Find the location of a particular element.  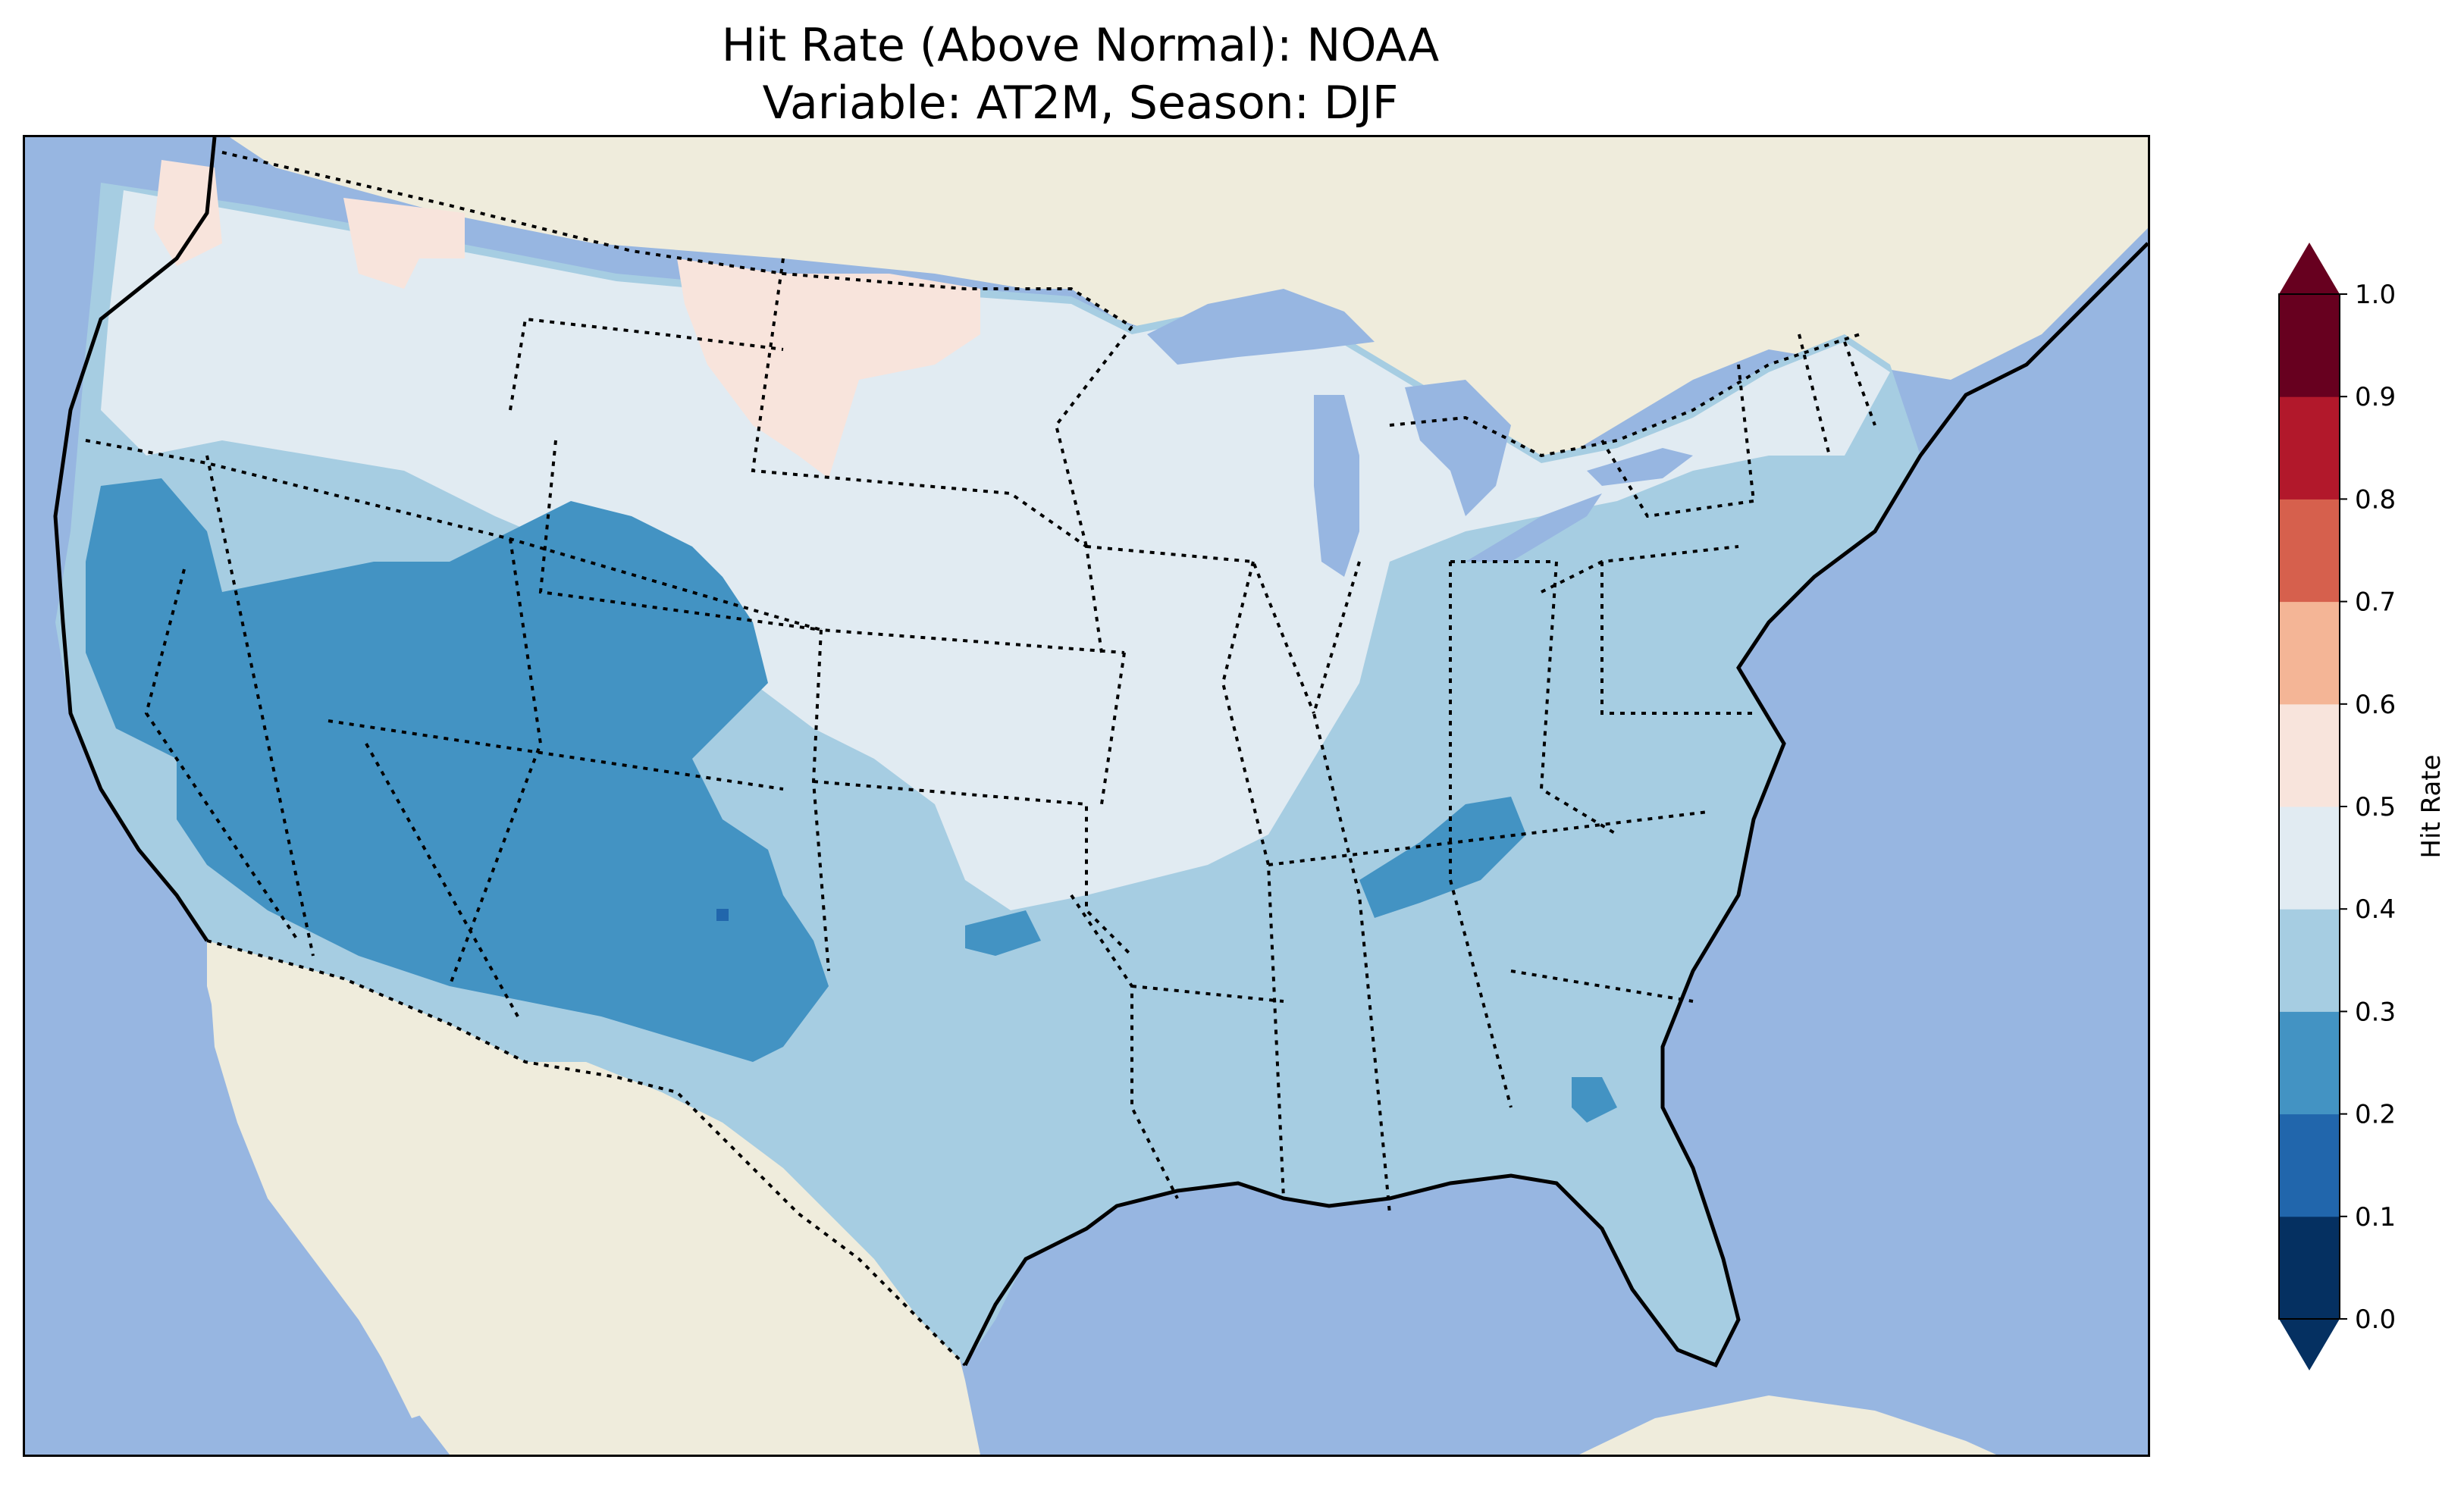

colorbar-band-0.5-0.6 is located at coordinates (2310, 755).